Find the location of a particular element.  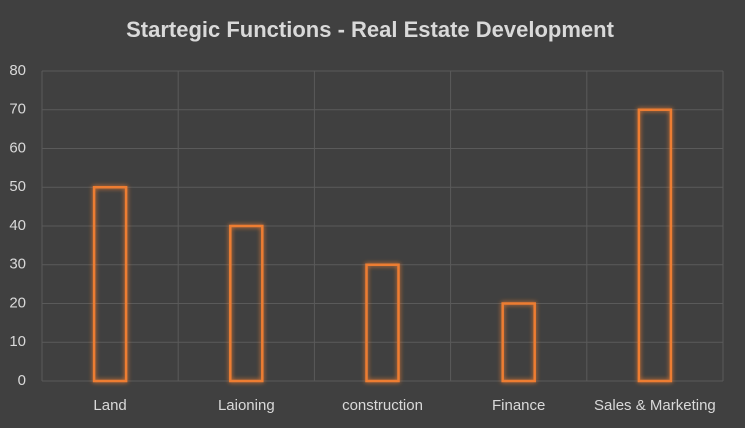

y-tick-label: 40 is located at coordinates (17, 225).